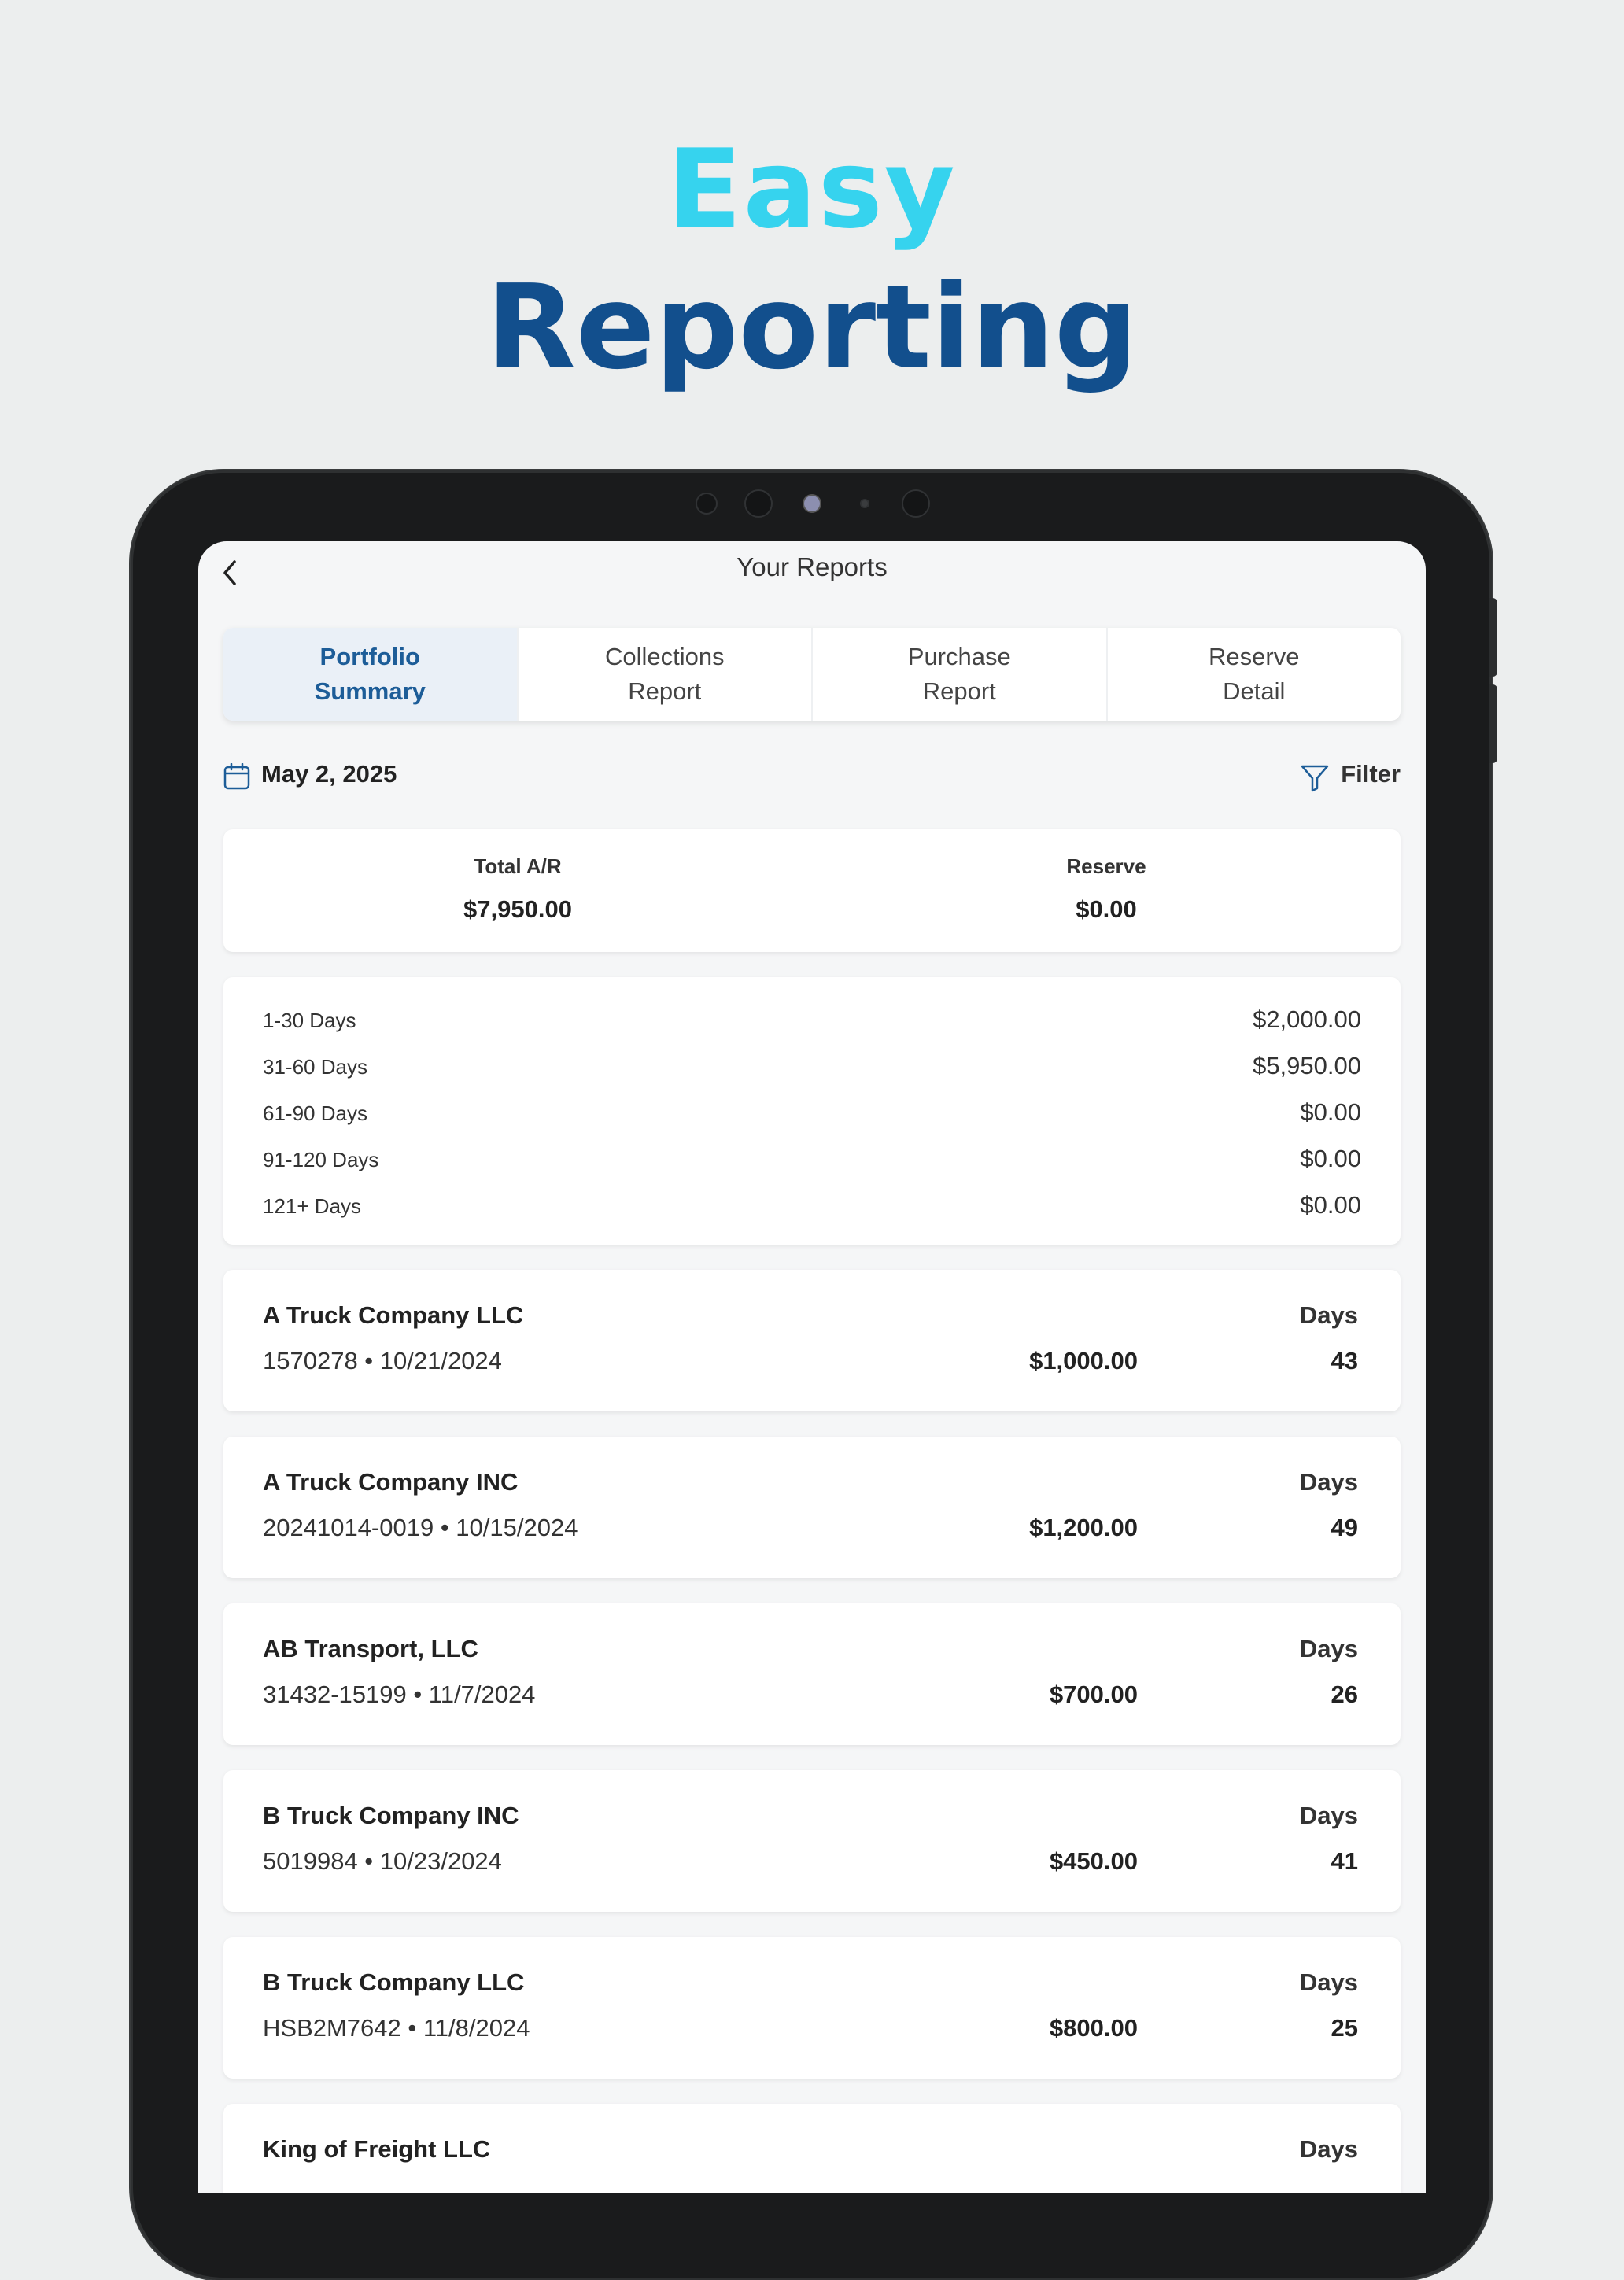 Image resolution: width=1624 pixels, height=2280 pixels. What do you see at coordinates (1344, 2028) in the screenshot?
I see `days-value: 25` at bounding box center [1344, 2028].